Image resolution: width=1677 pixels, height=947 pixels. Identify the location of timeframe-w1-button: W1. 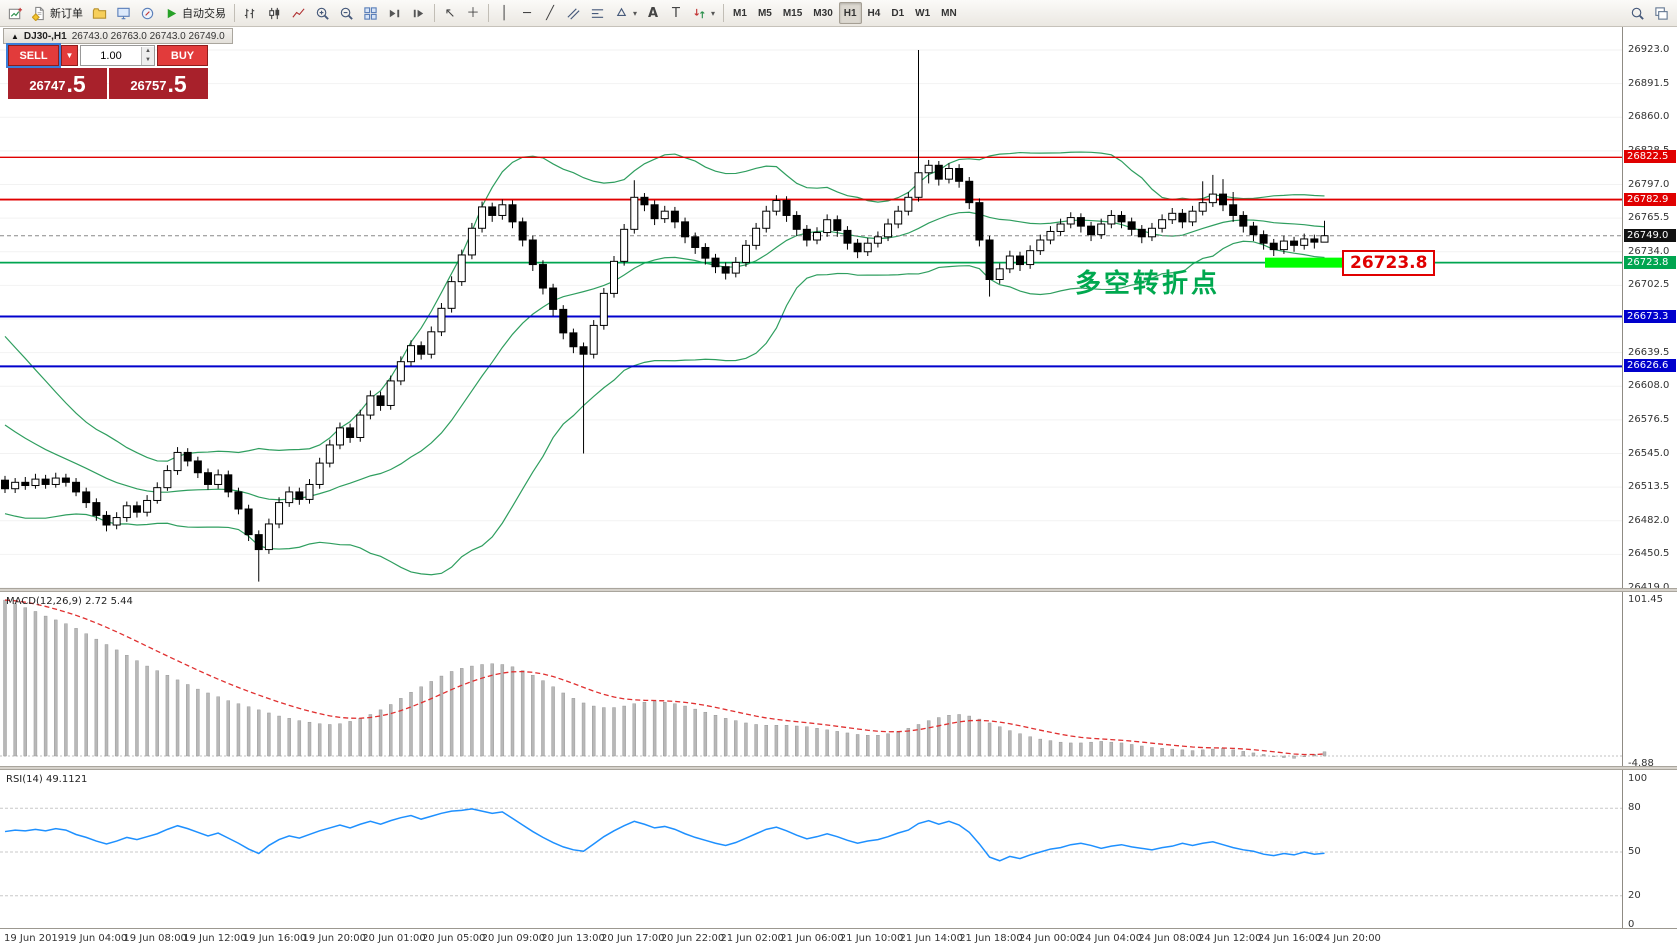
(923, 13).